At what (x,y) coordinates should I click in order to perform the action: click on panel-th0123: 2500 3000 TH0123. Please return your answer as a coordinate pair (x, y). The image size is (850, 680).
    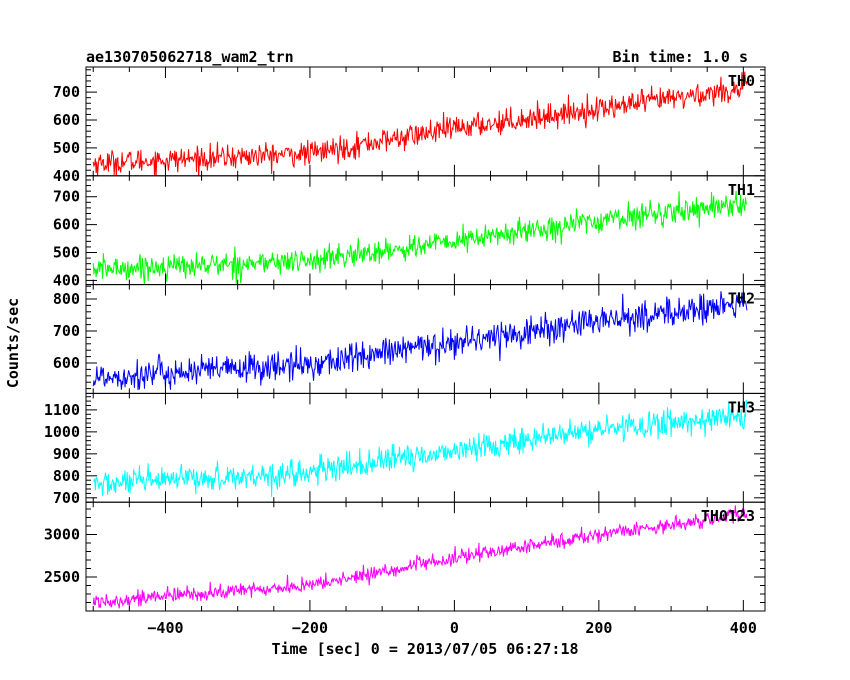
    Looking at the image, I should click on (405, 556).